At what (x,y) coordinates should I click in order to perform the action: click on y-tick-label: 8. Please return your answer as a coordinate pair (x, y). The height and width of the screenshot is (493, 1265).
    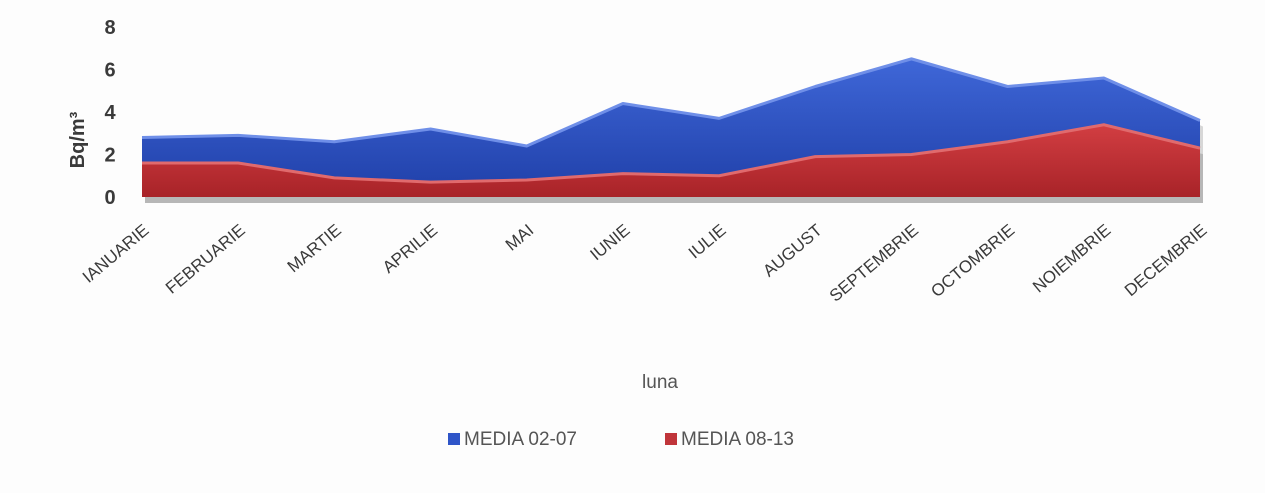
    Looking at the image, I should click on (109, 28).